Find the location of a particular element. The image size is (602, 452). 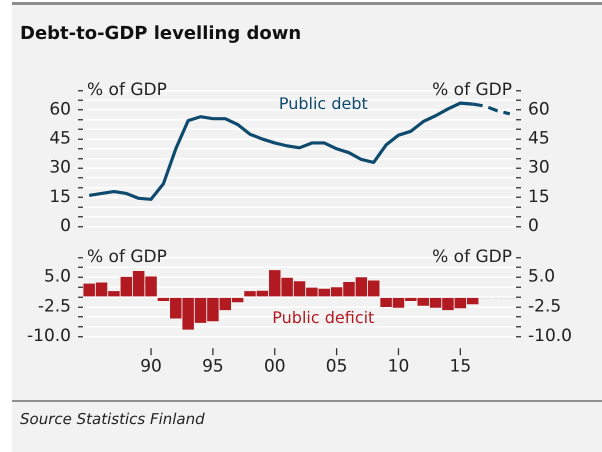

x-tick-label: 15 is located at coordinates (461, 366).